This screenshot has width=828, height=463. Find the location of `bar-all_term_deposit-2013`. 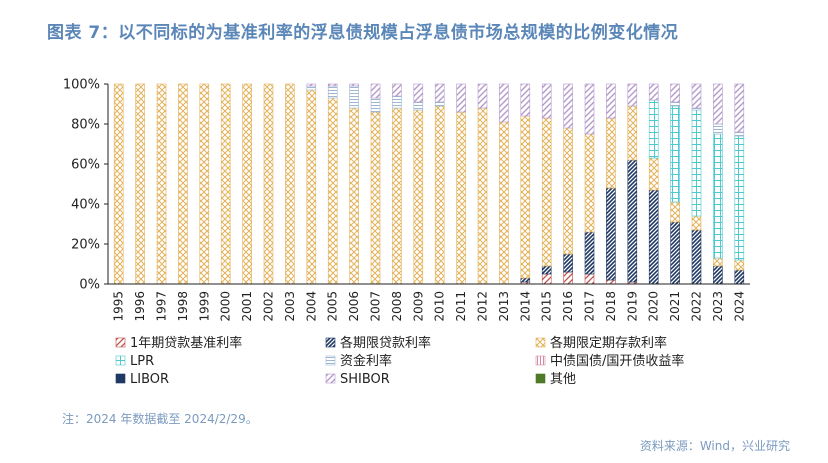

bar-all_term_deposit-2013 is located at coordinates (504, 203).